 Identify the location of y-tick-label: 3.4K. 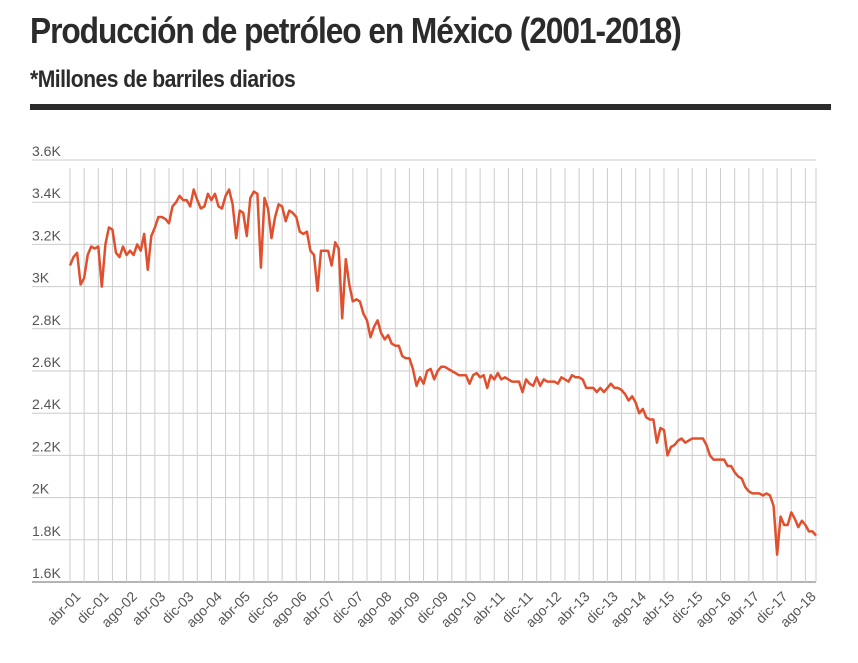
(46, 193).